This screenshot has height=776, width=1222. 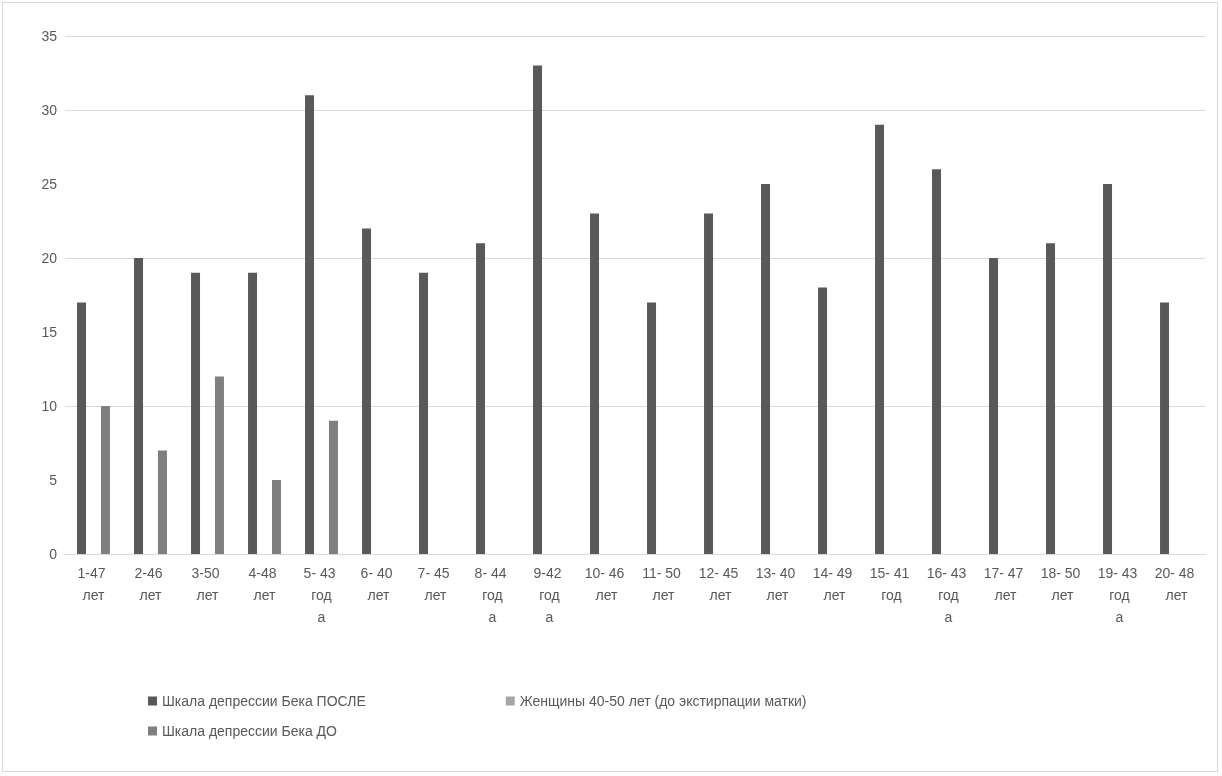 What do you see at coordinates (492, 595) in the screenshot?
I see `x-tick-label: 8- 44 года` at bounding box center [492, 595].